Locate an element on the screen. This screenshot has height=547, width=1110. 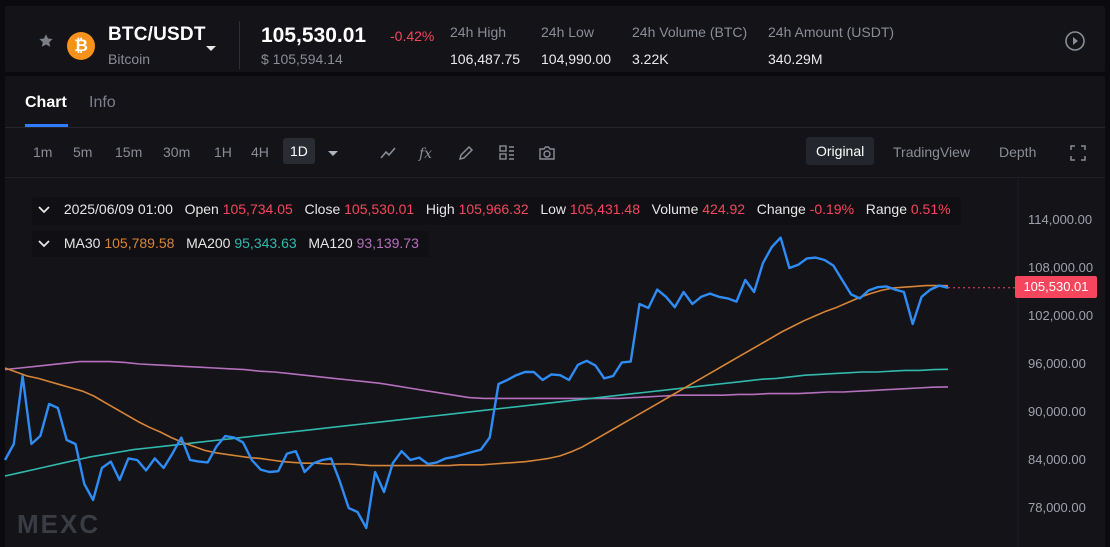
stat-label: 24h High is located at coordinates (478, 32).